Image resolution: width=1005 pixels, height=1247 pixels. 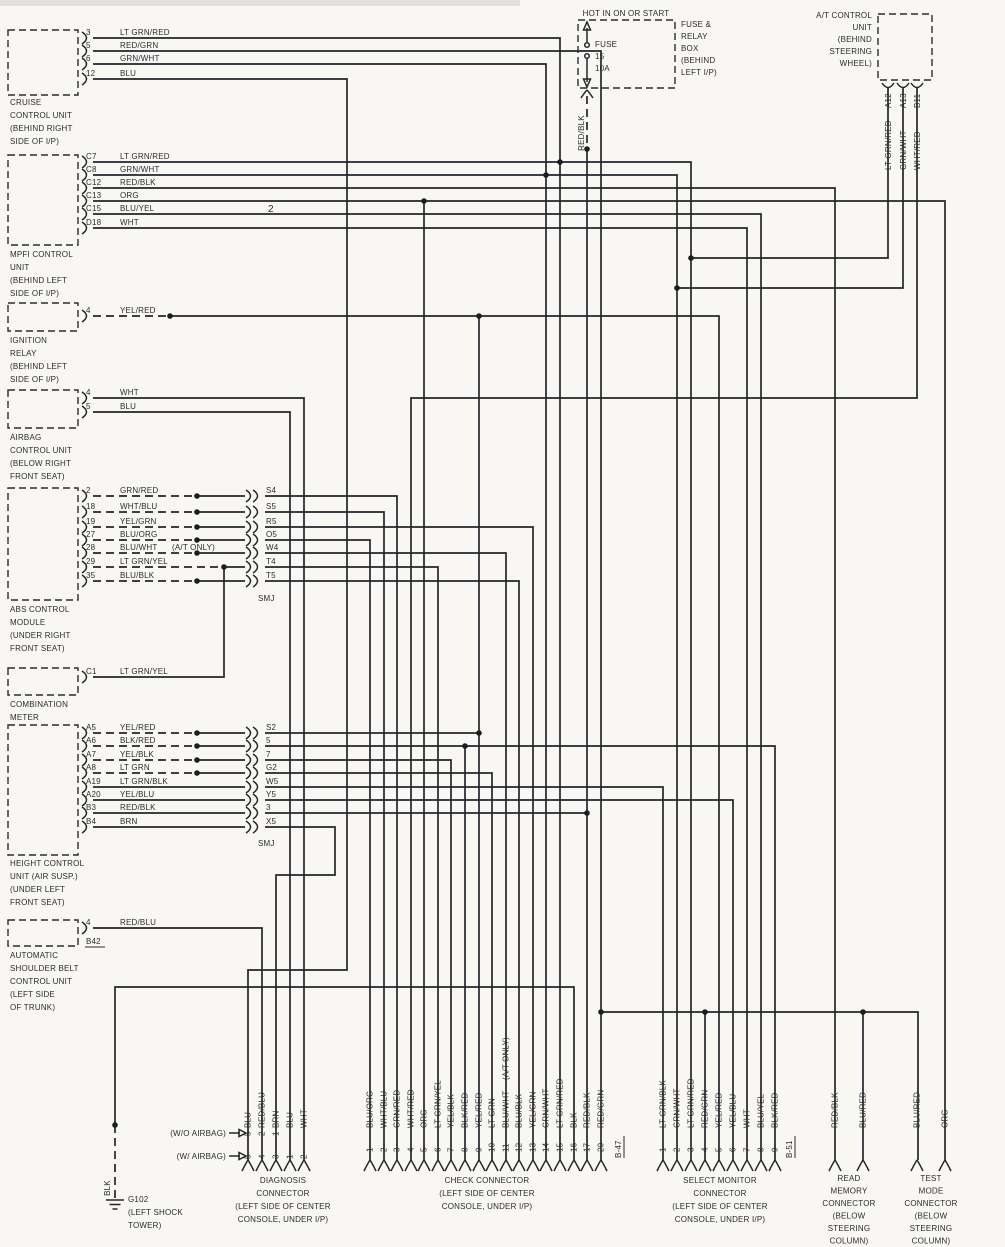 I want to click on wire-color-label: WHT, so click(x=129, y=222).